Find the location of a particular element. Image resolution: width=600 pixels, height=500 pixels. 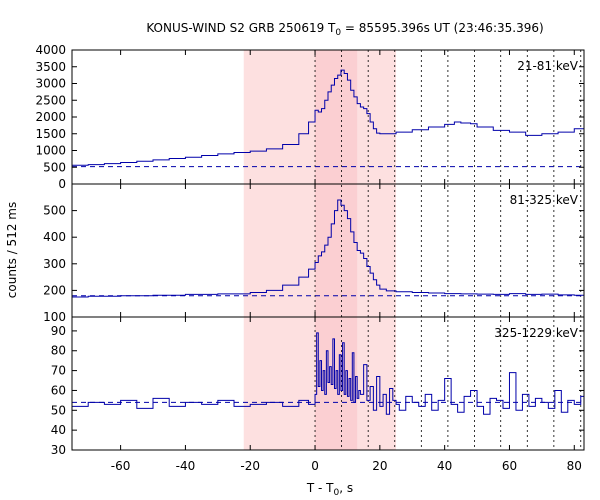

energy-band-label: 21-81 keV is located at coordinates (548, 66).